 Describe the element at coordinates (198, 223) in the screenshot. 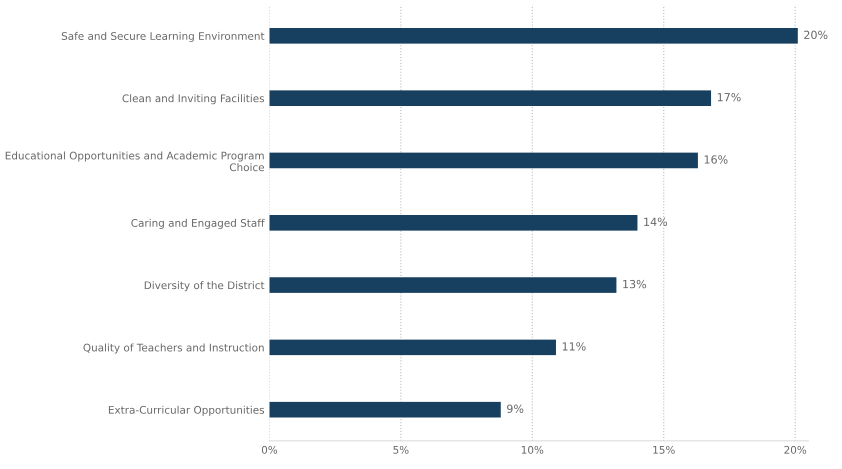

I see `y-tick-label: Caring and Engaged Staff` at that location.